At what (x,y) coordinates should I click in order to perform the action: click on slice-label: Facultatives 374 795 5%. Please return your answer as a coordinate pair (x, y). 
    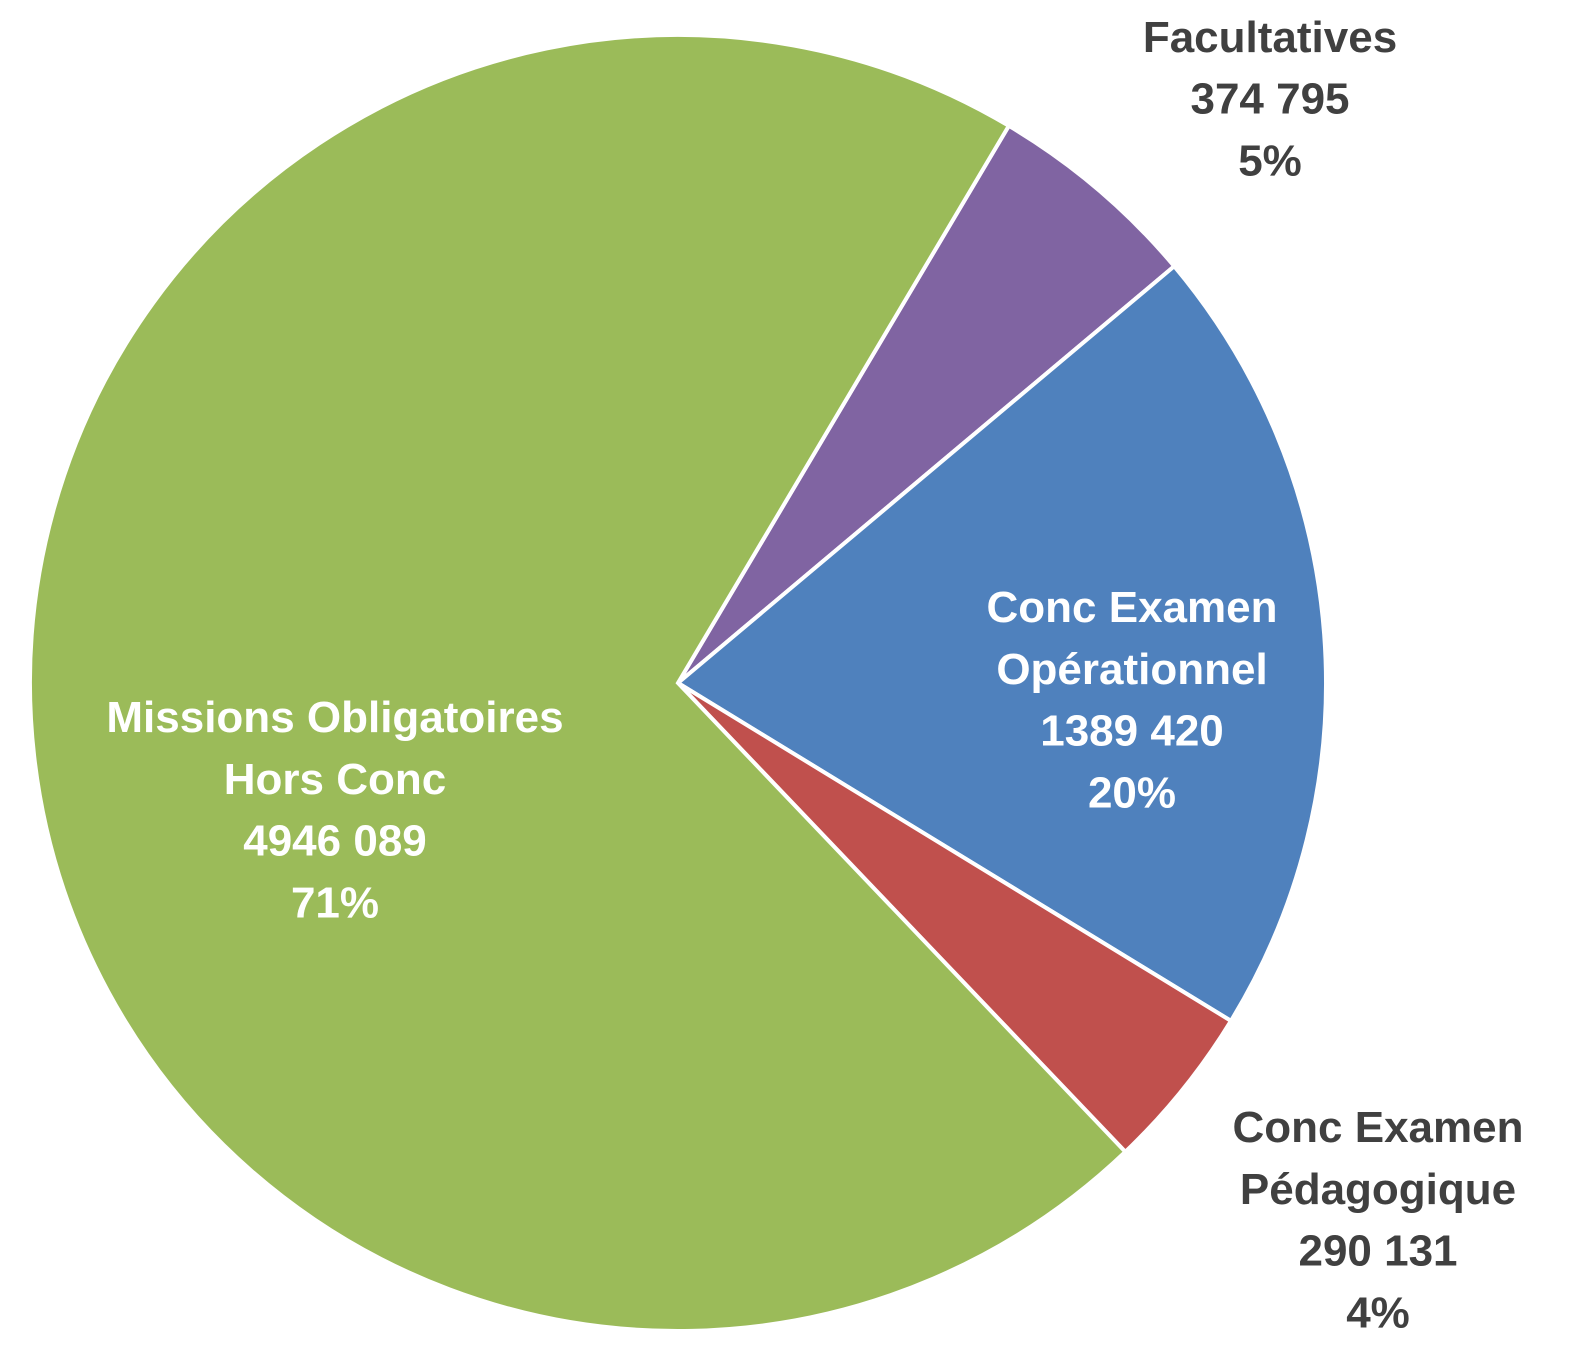
    Looking at the image, I should click on (1270, 99).